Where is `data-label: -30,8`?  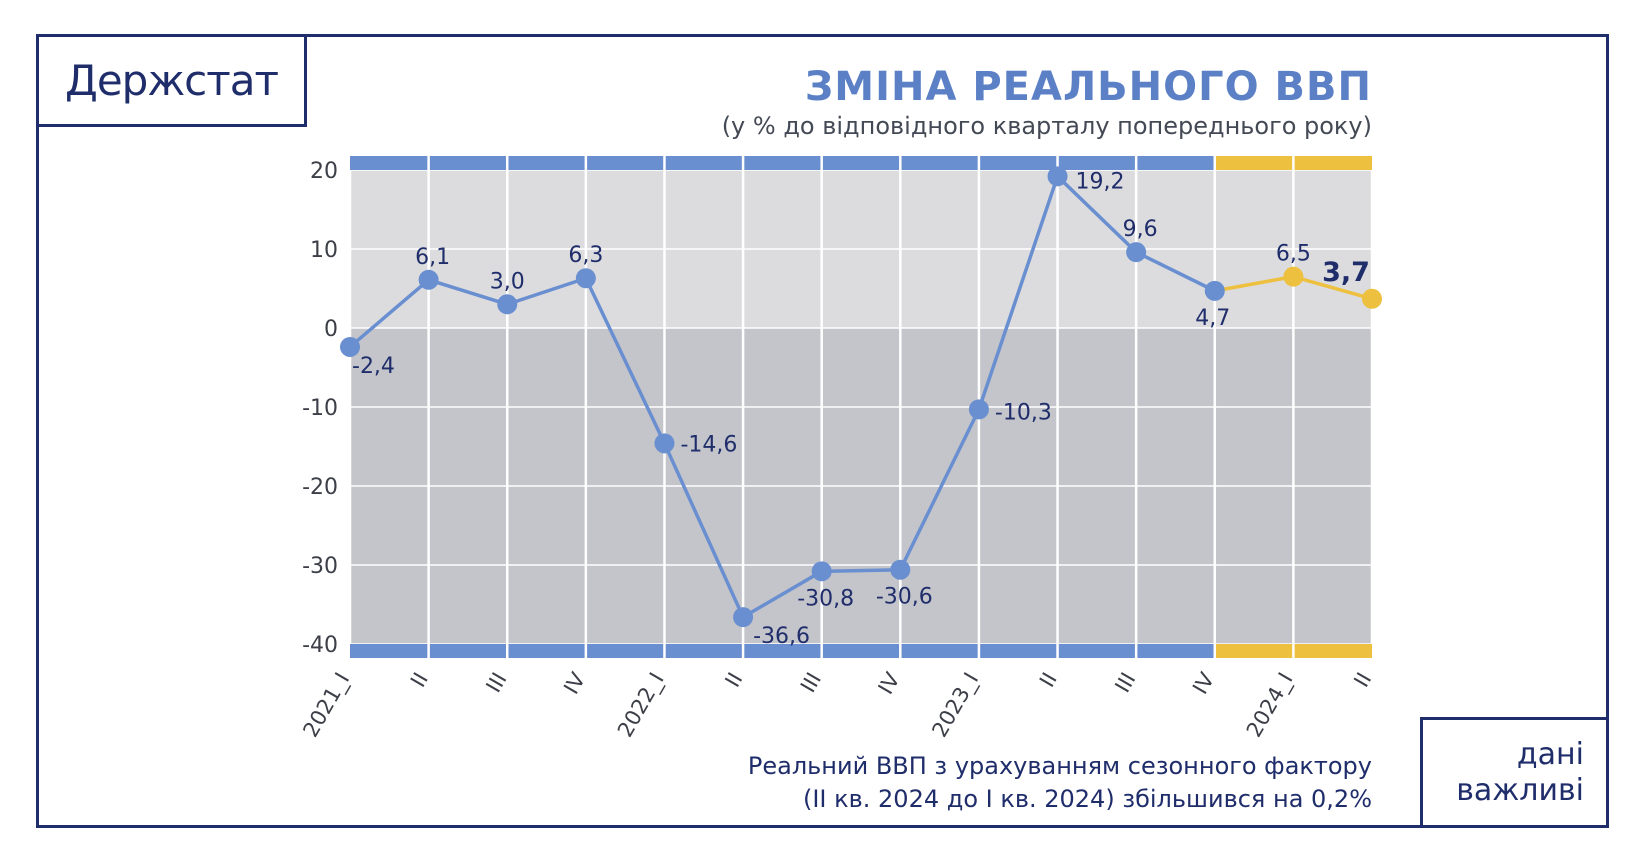
data-label: -30,8 is located at coordinates (825, 598).